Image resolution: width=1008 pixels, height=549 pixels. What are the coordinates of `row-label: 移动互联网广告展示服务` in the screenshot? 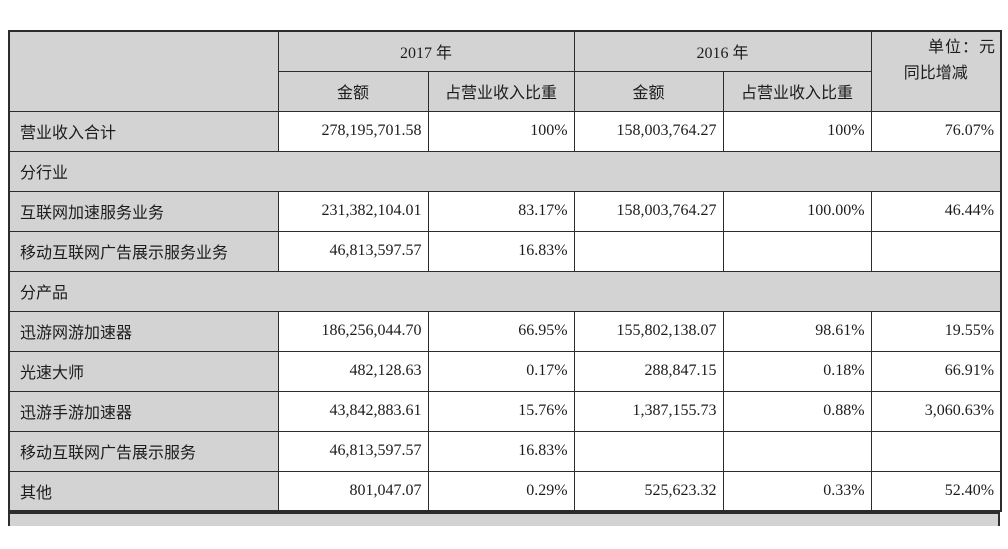 It's located at (143, 451).